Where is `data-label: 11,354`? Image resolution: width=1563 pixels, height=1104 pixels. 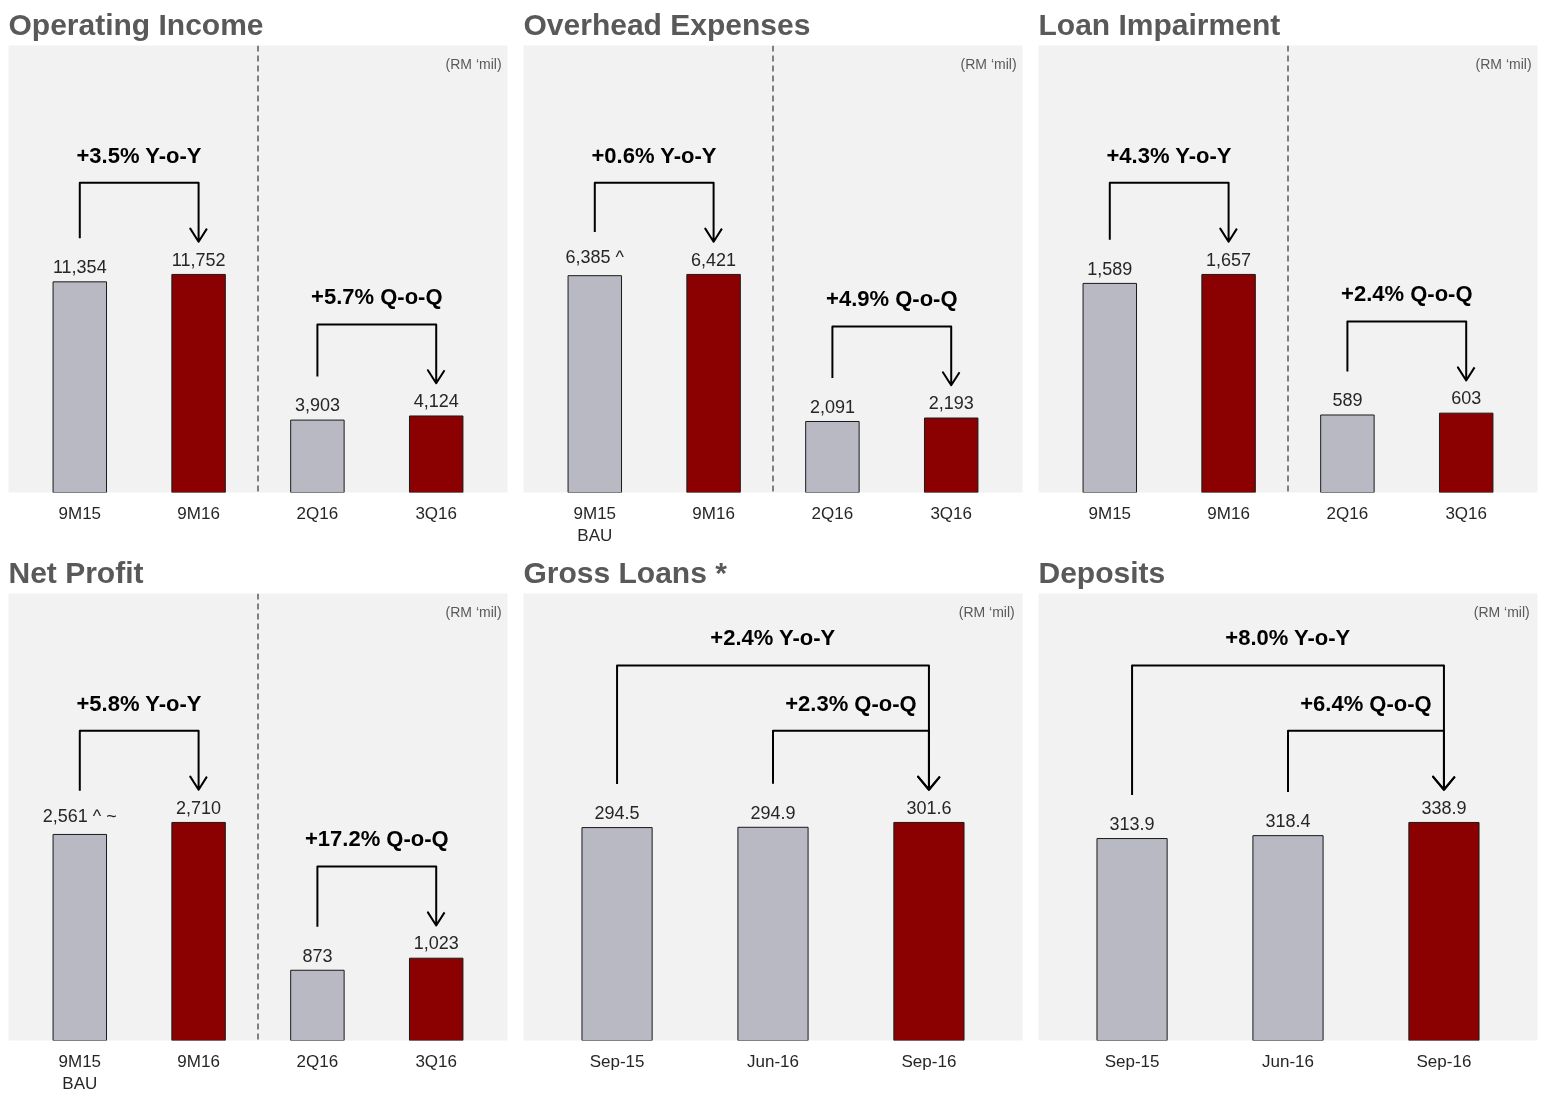 data-label: 11,354 is located at coordinates (79, 267).